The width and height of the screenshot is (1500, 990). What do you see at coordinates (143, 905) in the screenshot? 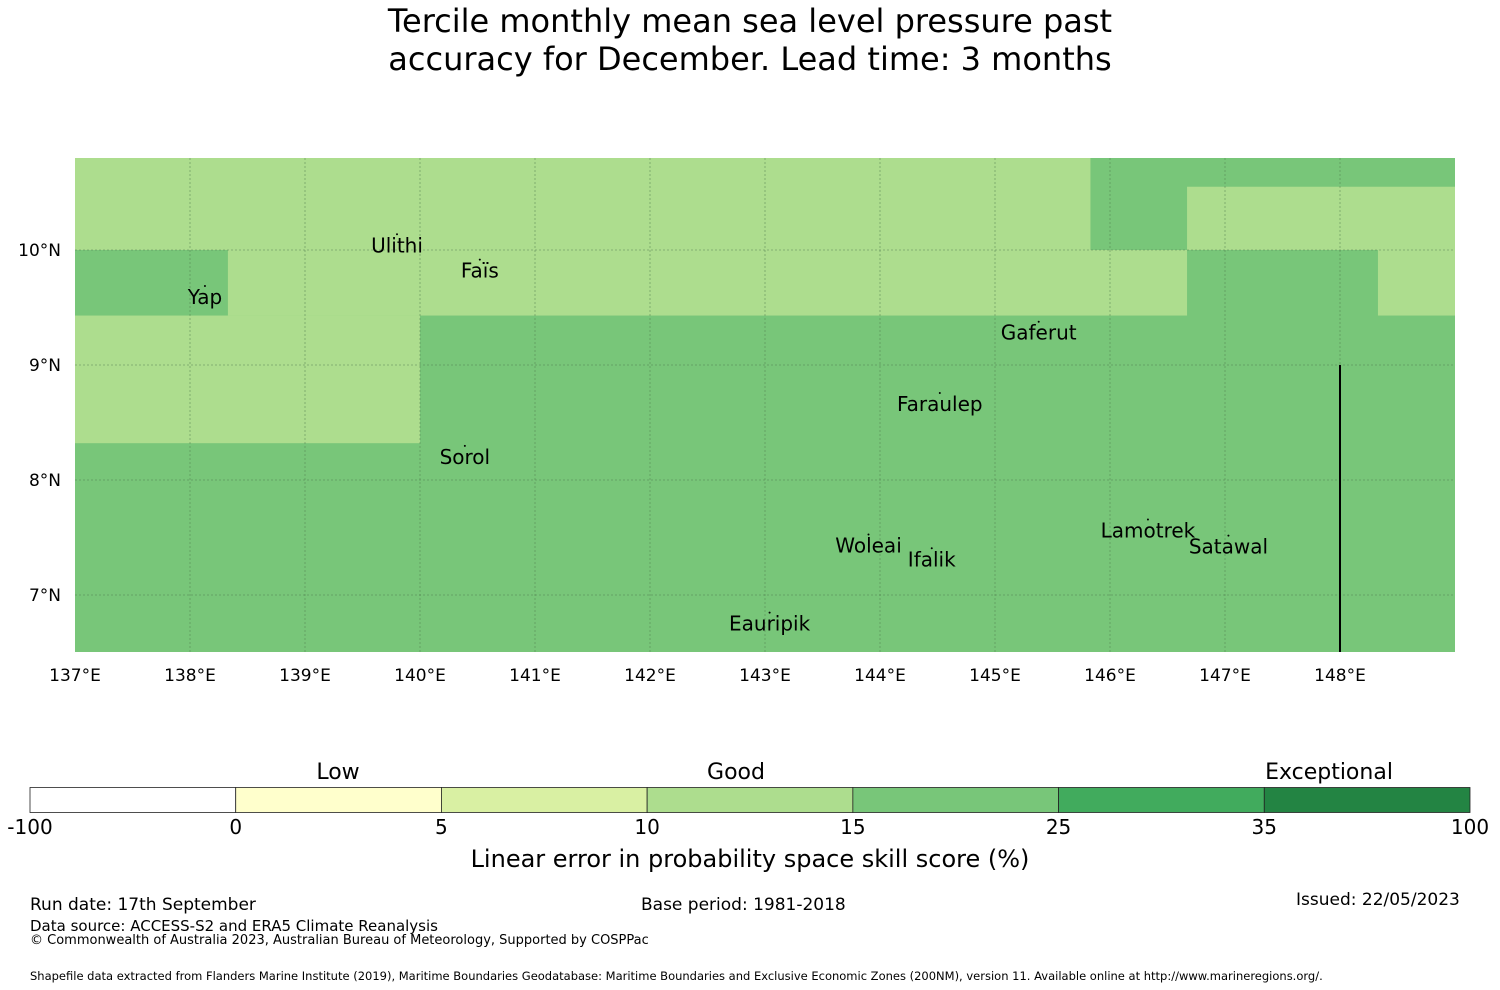
I see `run-date: Run date: 17th September` at bounding box center [143, 905].